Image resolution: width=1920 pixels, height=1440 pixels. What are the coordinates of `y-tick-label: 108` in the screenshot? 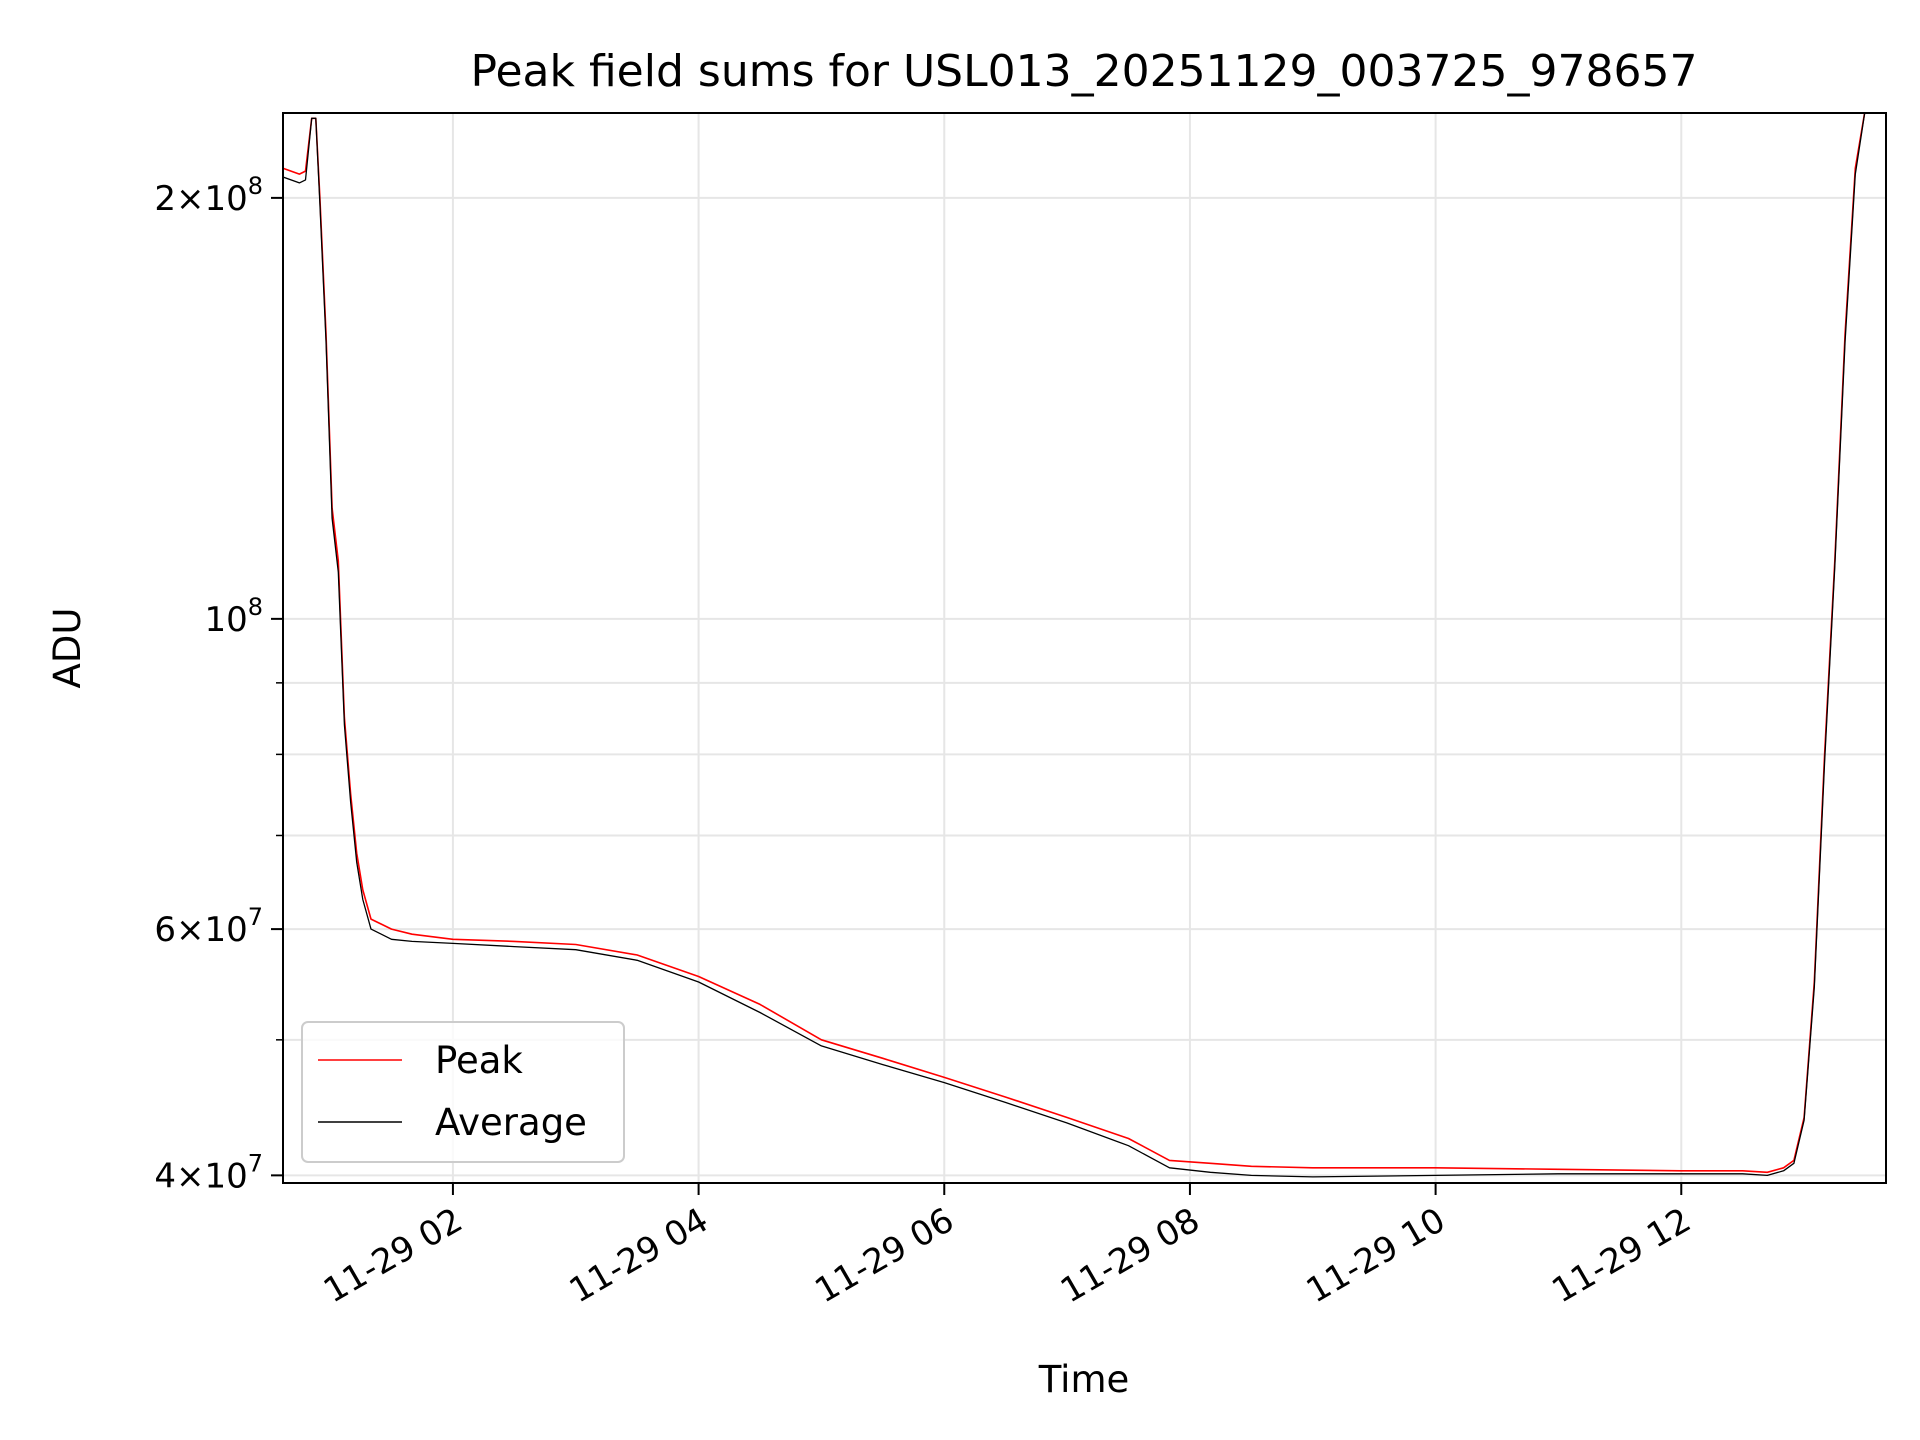 It's located at (233, 616).